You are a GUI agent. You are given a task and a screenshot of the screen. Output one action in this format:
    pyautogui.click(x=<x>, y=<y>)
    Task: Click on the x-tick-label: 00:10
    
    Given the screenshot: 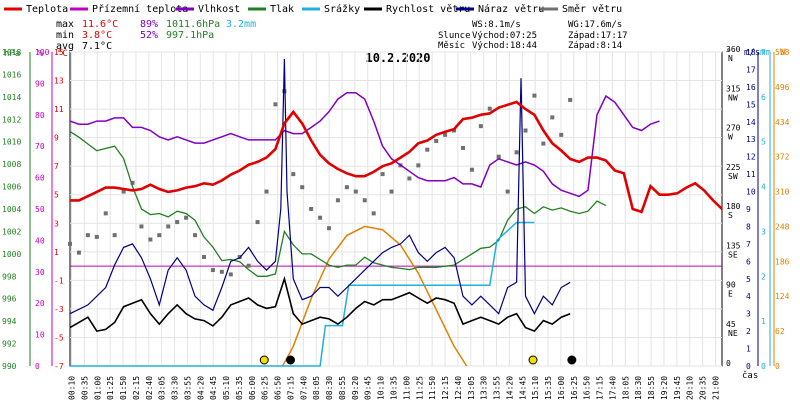 What is the action you would take?
    pyautogui.click(x=72, y=388)
    